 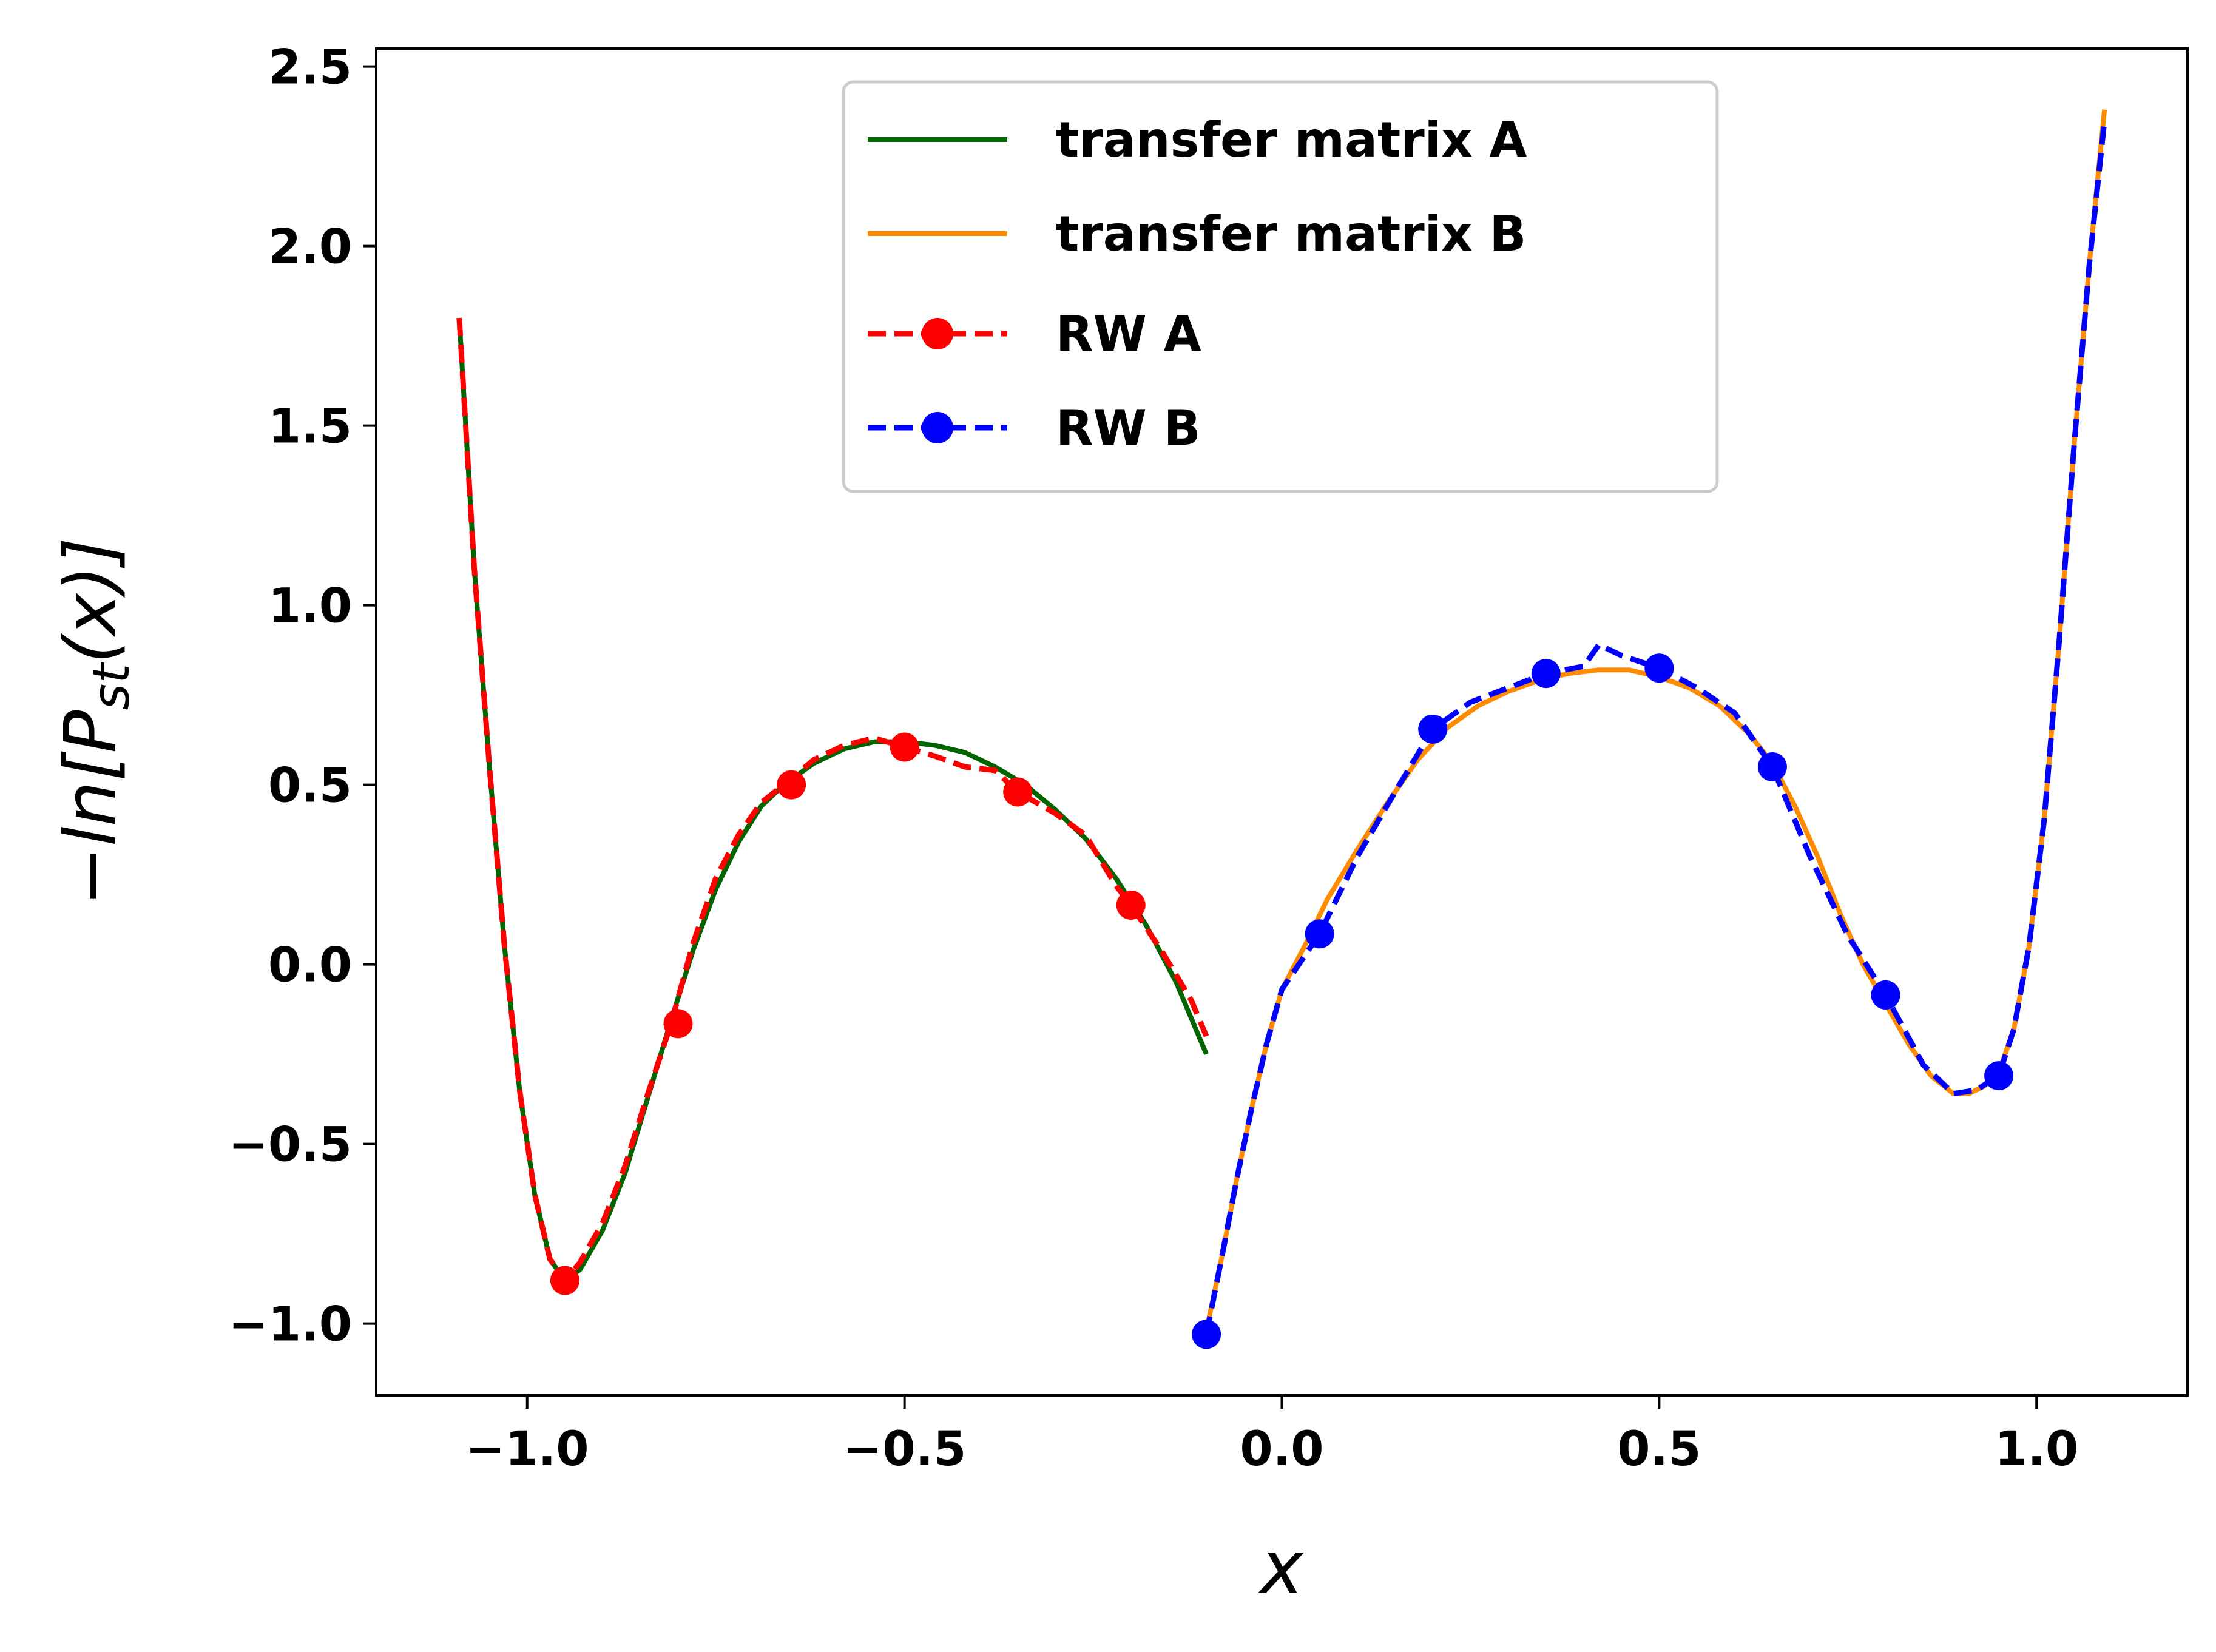 What do you see at coordinates (111, 686) in the screenshot?
I see `y-axis-title-sub: st` at bounding box center [111, 686].